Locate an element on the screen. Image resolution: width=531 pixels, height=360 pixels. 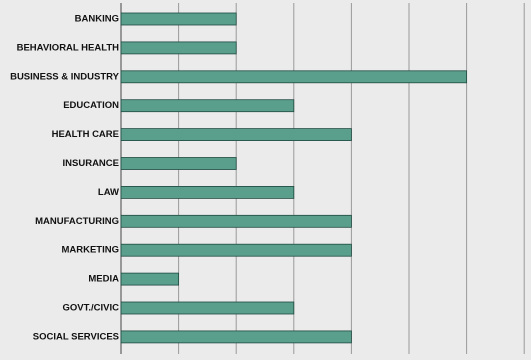
category-label-media: MEDIA is located at coordinates (103, 279).